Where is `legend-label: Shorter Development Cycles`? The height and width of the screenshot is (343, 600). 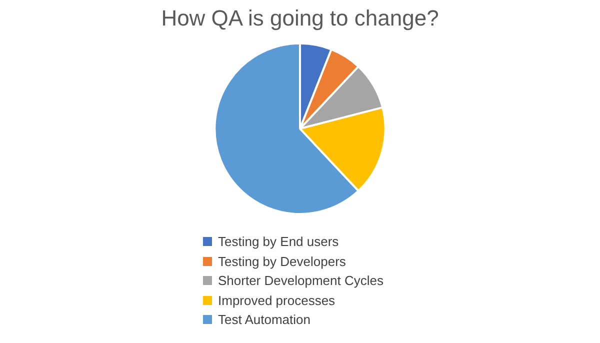 legend-label: Shorter Development Cycles is located at coordinates (301, 280).